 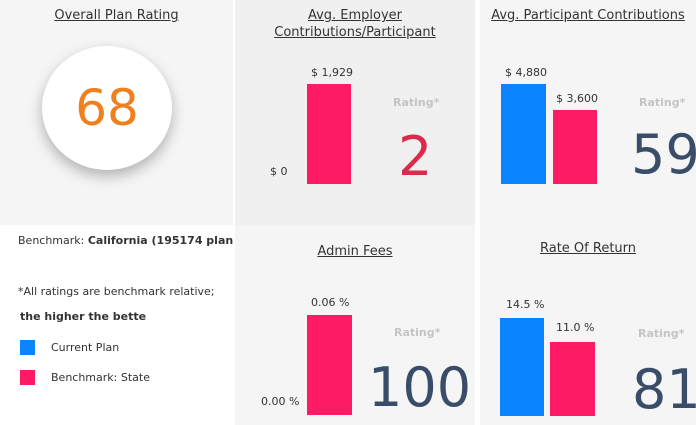 I want to click on rate-of-return-title: Rate Of Return, so click(x=588, y=248).